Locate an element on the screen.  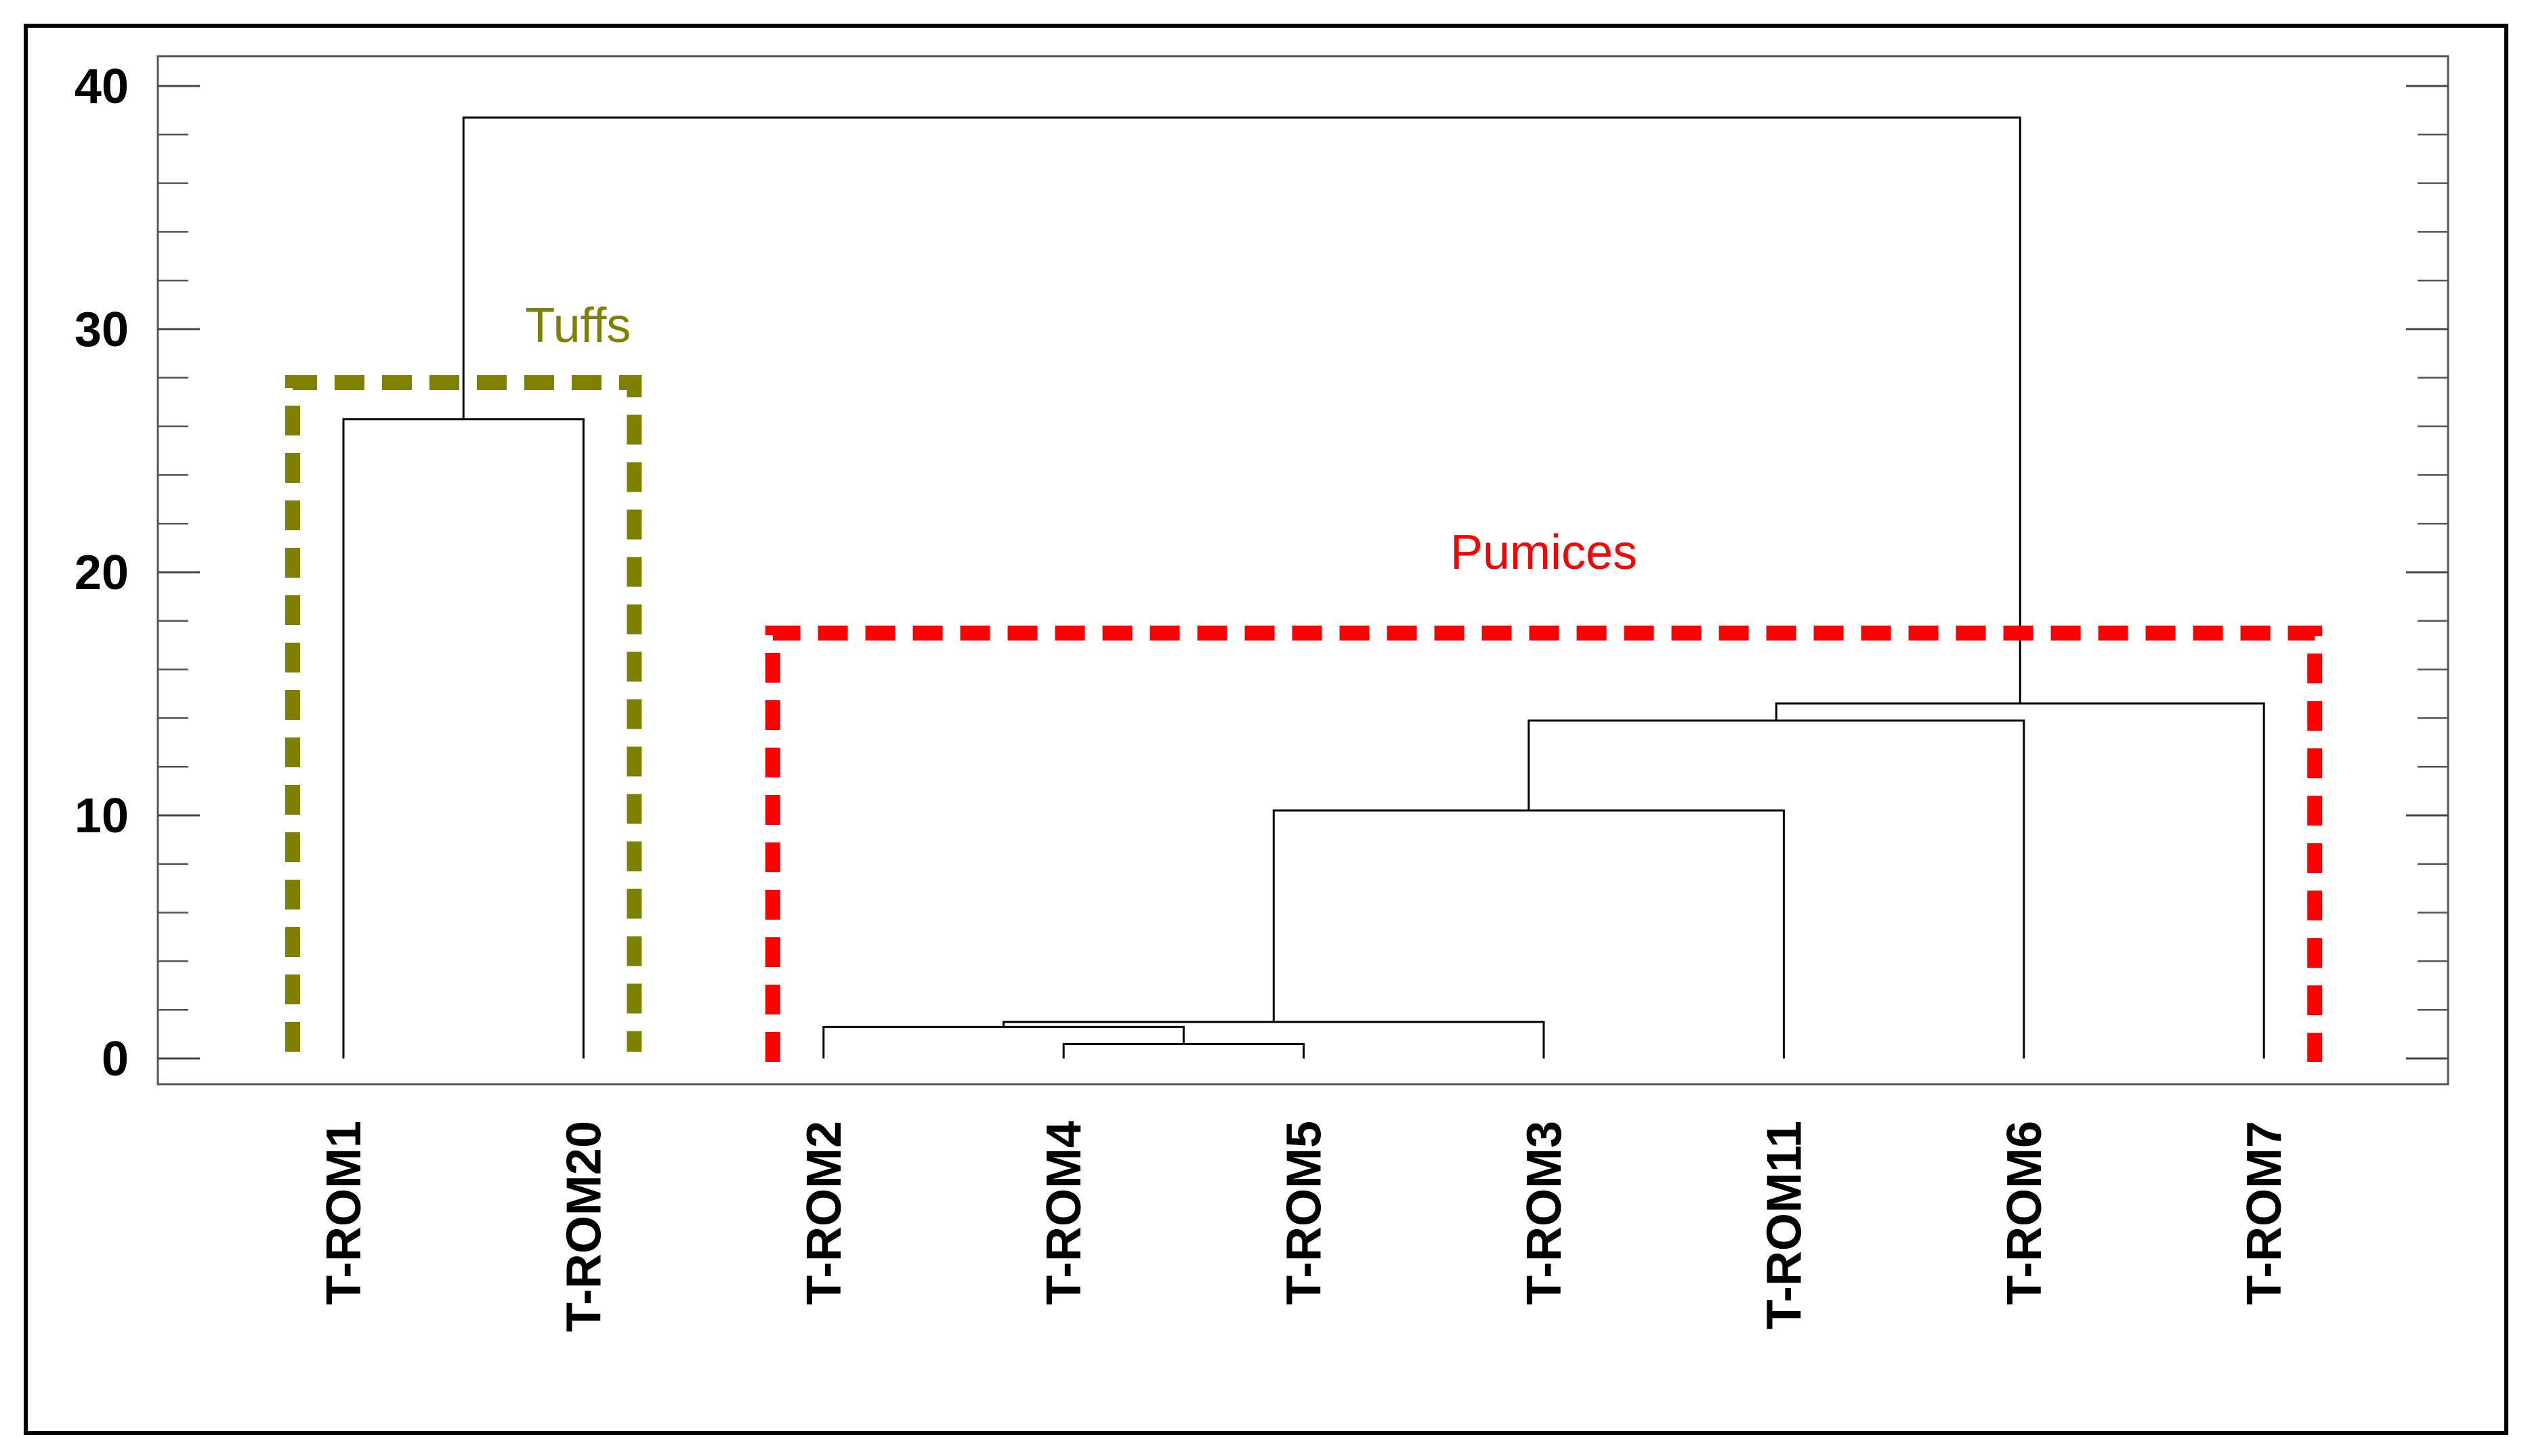
leaf-label: T-ROM7 is located at coordinates (2264, 1213).